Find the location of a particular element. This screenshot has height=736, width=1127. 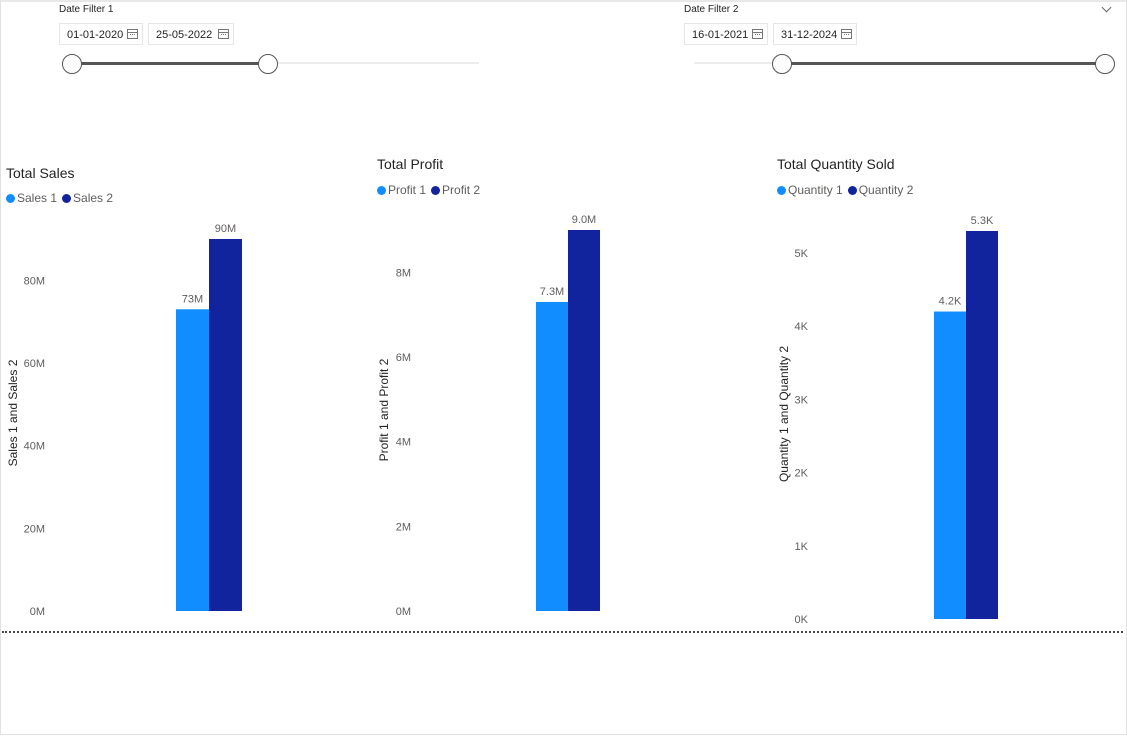

legend-item-series-1: Quantity 1 is located at coordinates (810, 190).